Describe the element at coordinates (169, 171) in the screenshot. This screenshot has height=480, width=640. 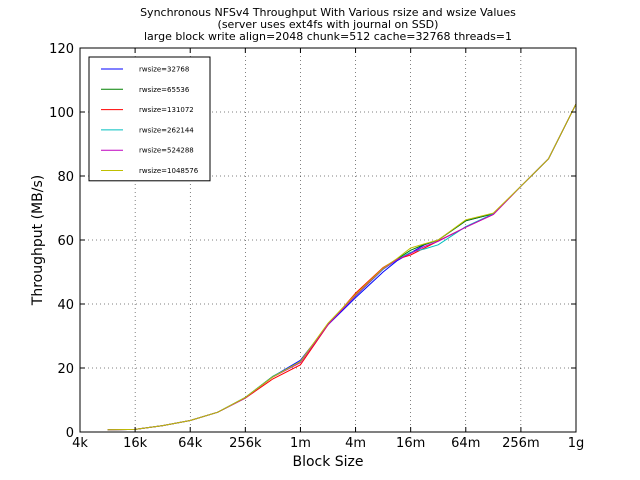
I see `legend-label: rwsize=1048576` at that location.